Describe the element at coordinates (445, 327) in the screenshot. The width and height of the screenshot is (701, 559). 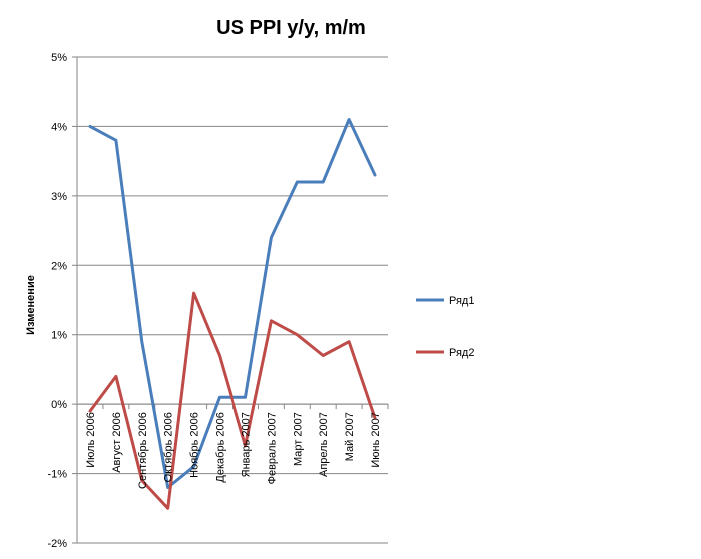
I see `legend: Ряд1 Ряд2` at that location.